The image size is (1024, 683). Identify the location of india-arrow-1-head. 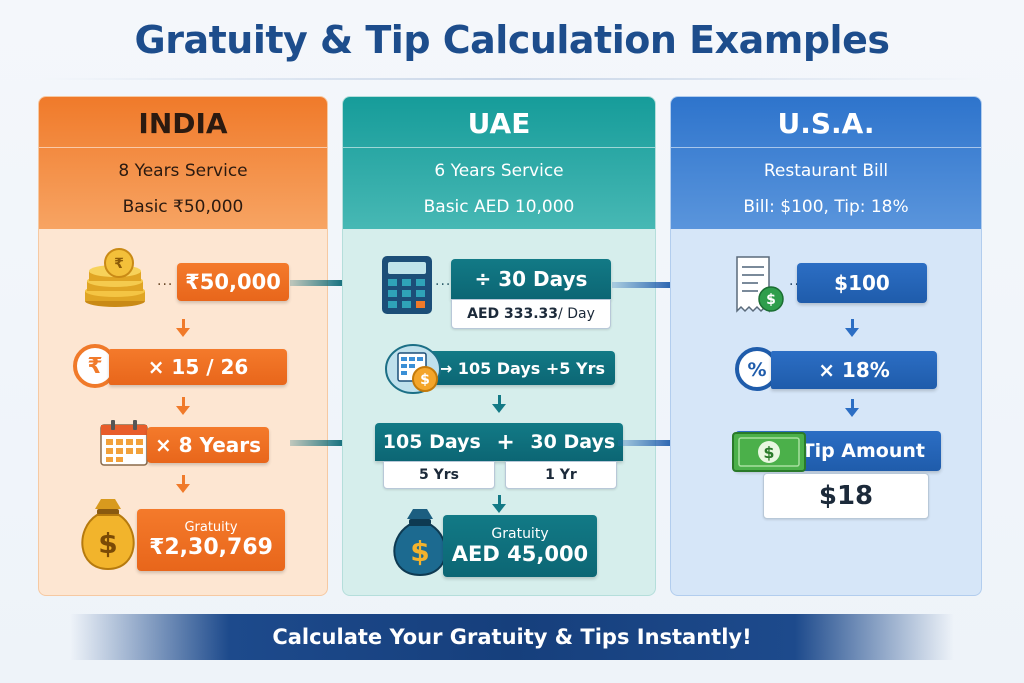
(183, 332).